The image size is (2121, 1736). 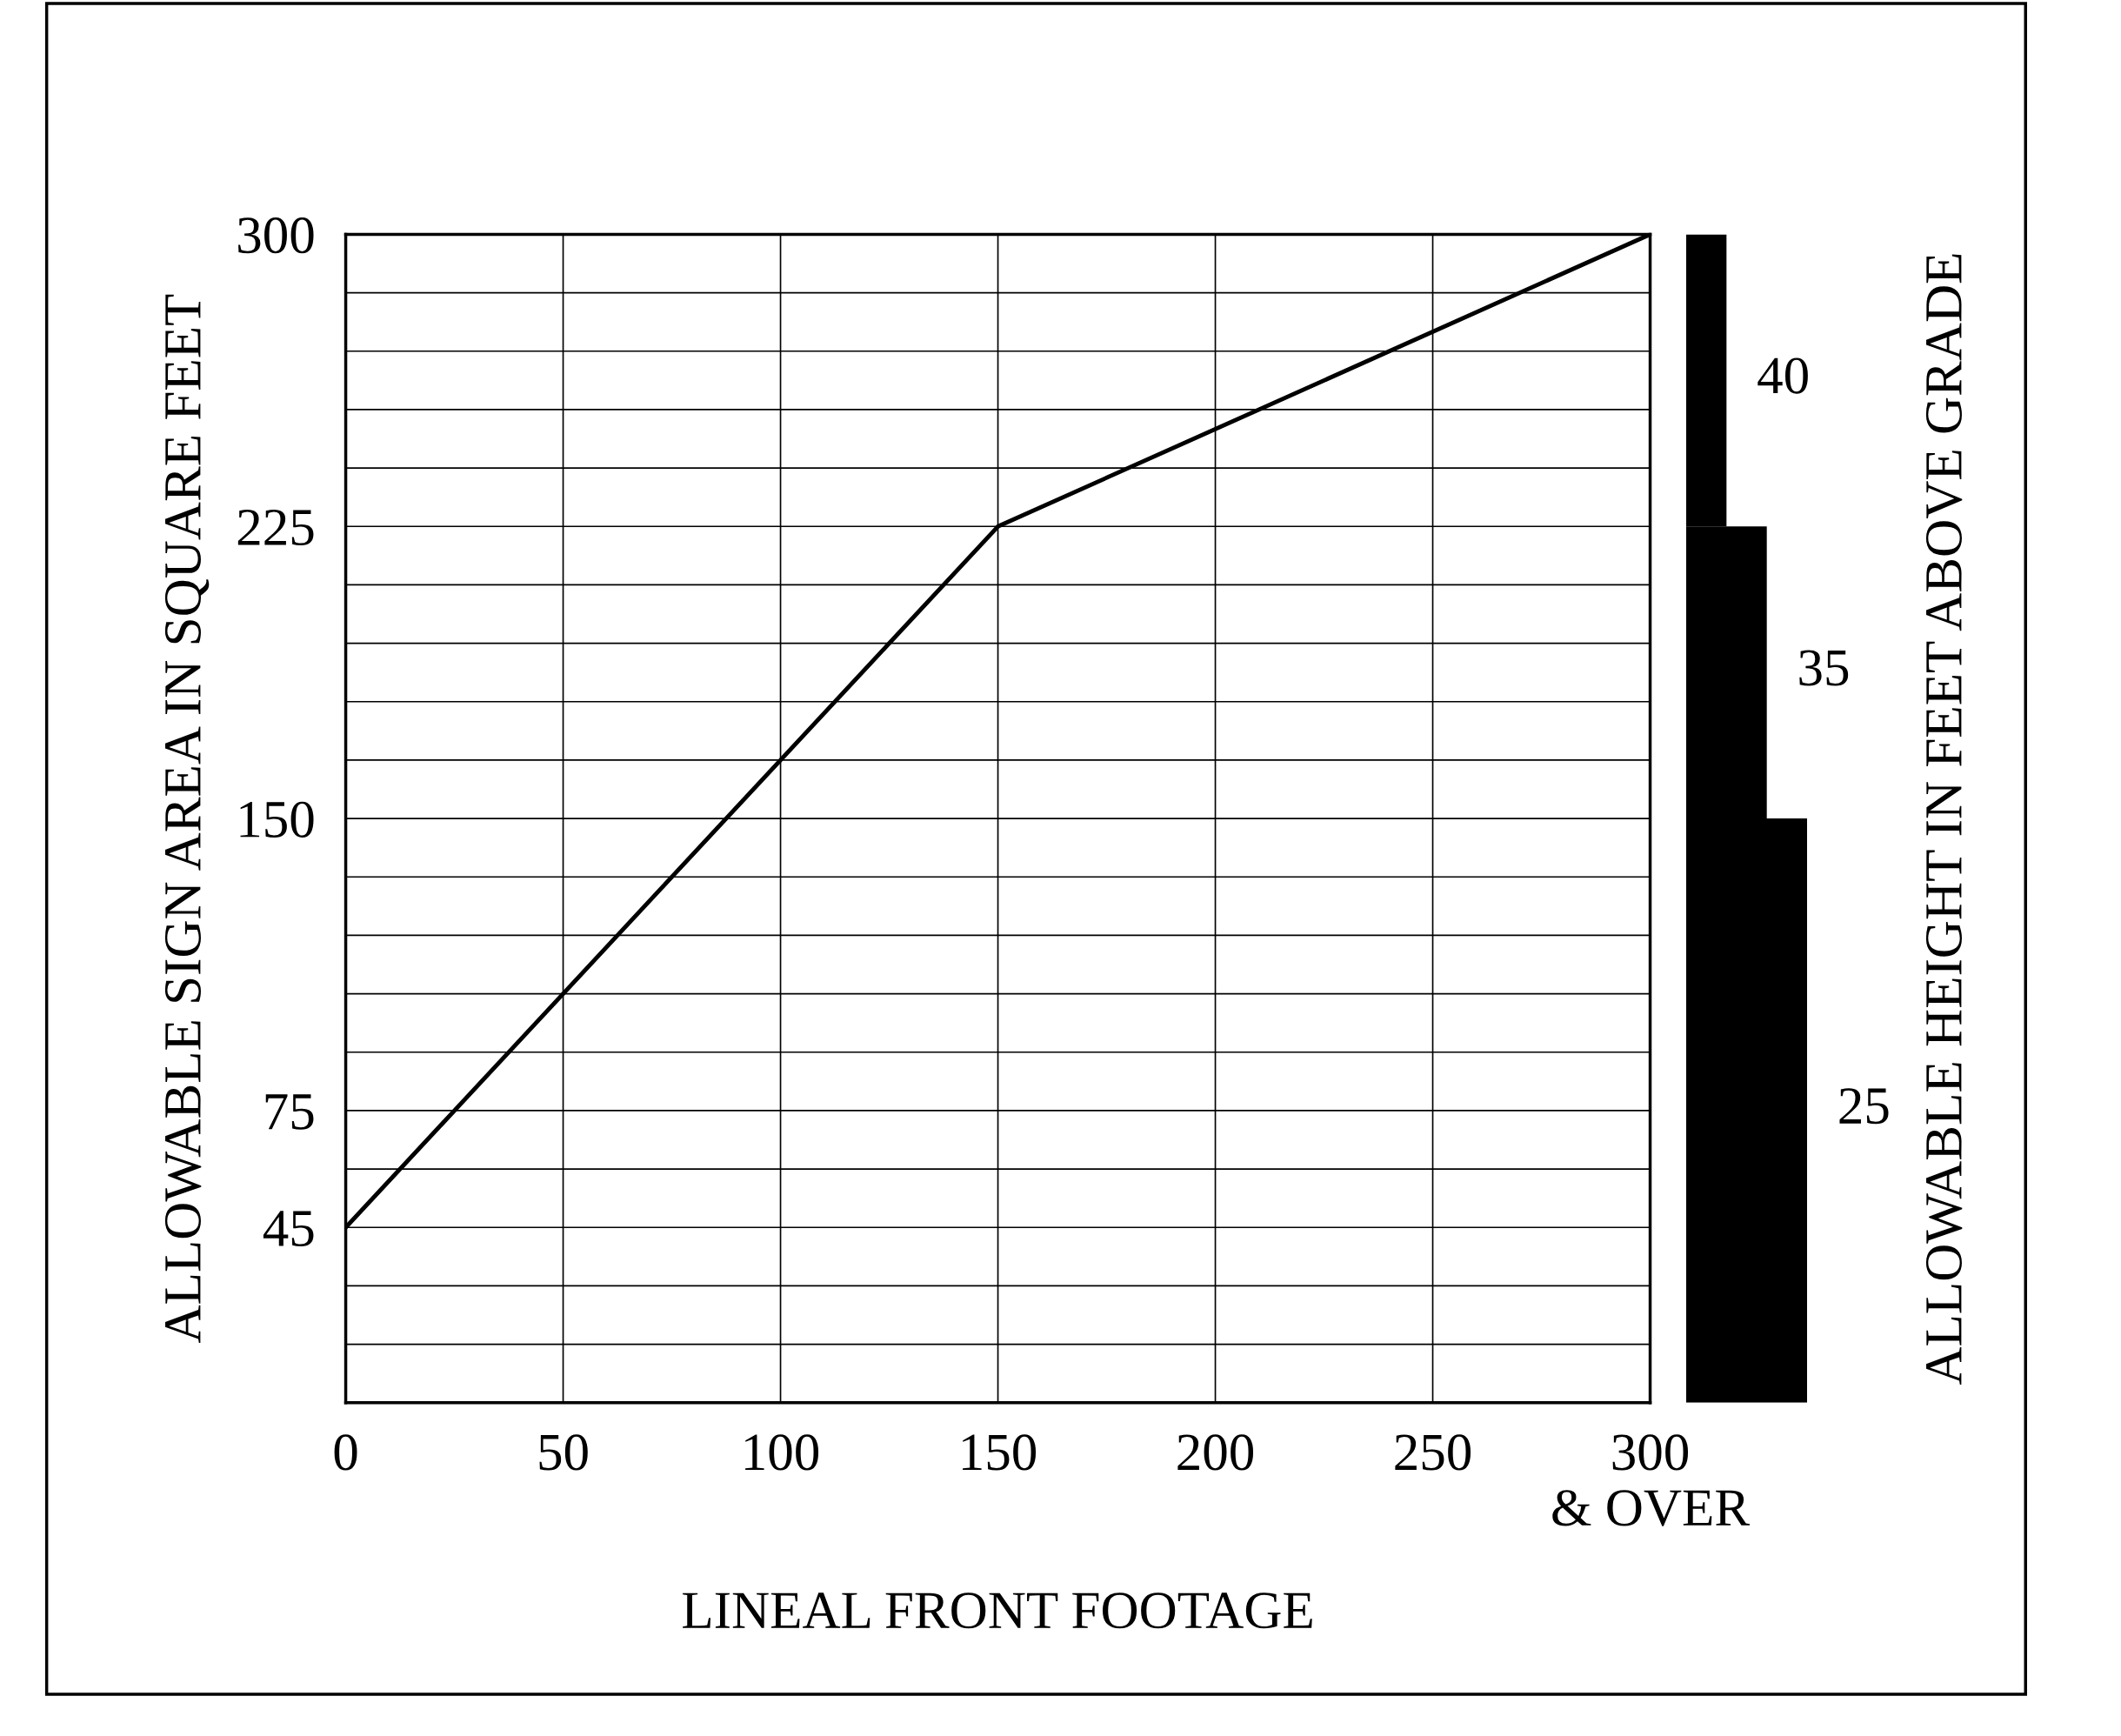 What do you see at coordinates (997, 1610) in the screenshot?
I see `x-axis-title: LINEAL FRONT FOOTAGE` at bounding box center [997, 1610].